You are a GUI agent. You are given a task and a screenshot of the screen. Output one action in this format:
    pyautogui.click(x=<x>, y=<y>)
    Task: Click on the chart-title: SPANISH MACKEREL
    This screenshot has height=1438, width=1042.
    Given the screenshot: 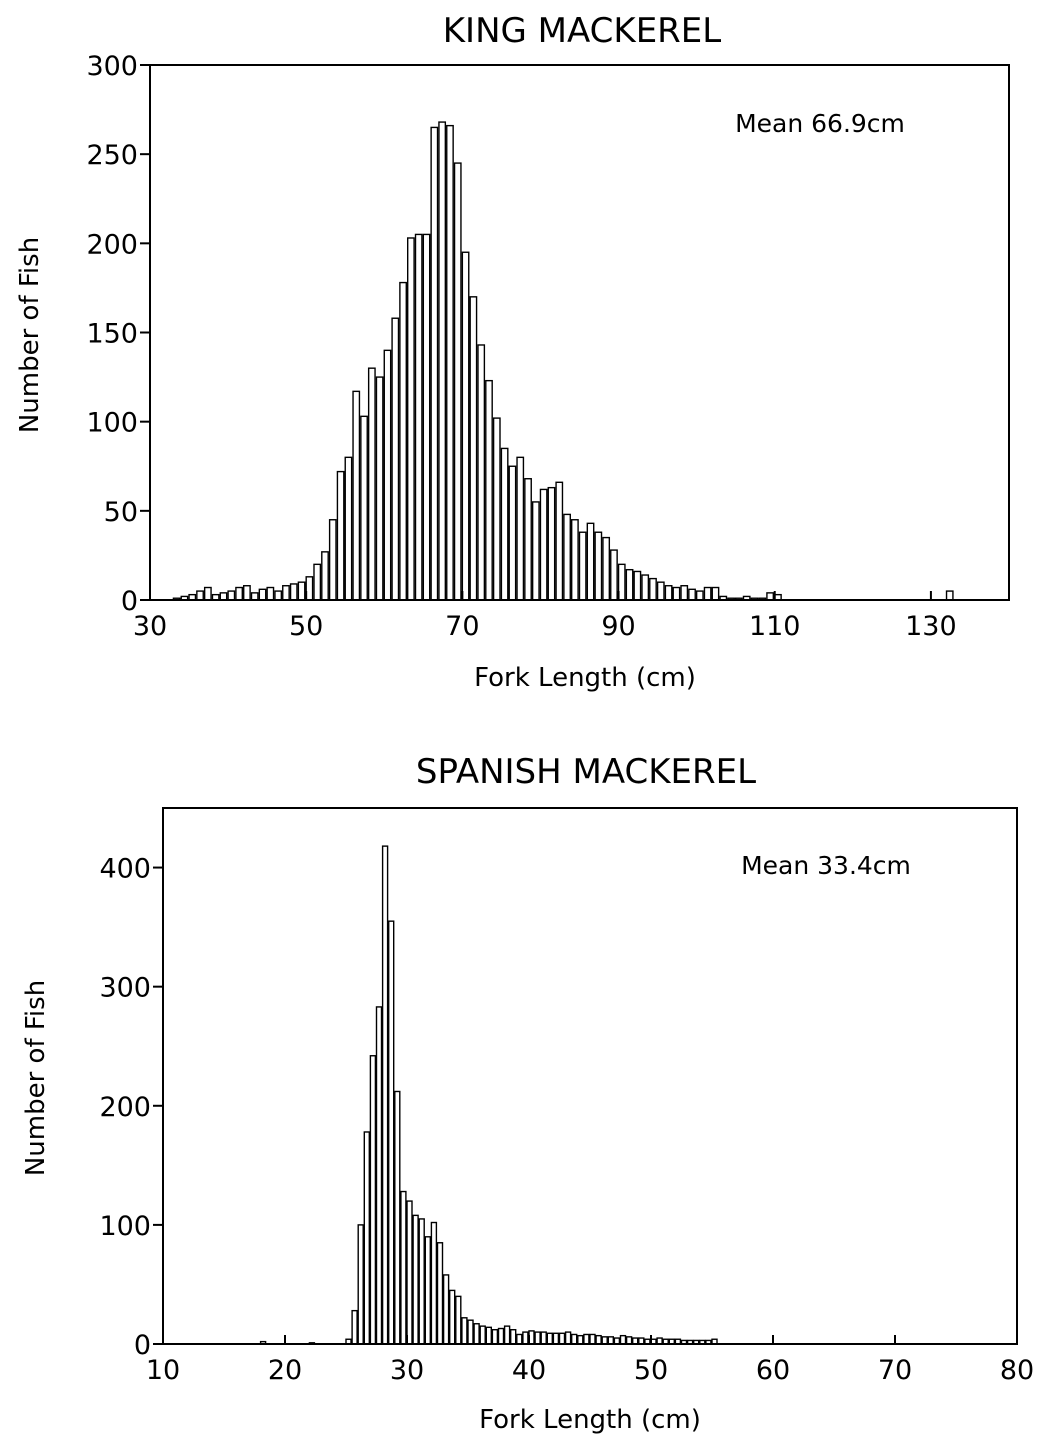 What is the action you would take?
    pyautogui.click(x=586, y=772)
    